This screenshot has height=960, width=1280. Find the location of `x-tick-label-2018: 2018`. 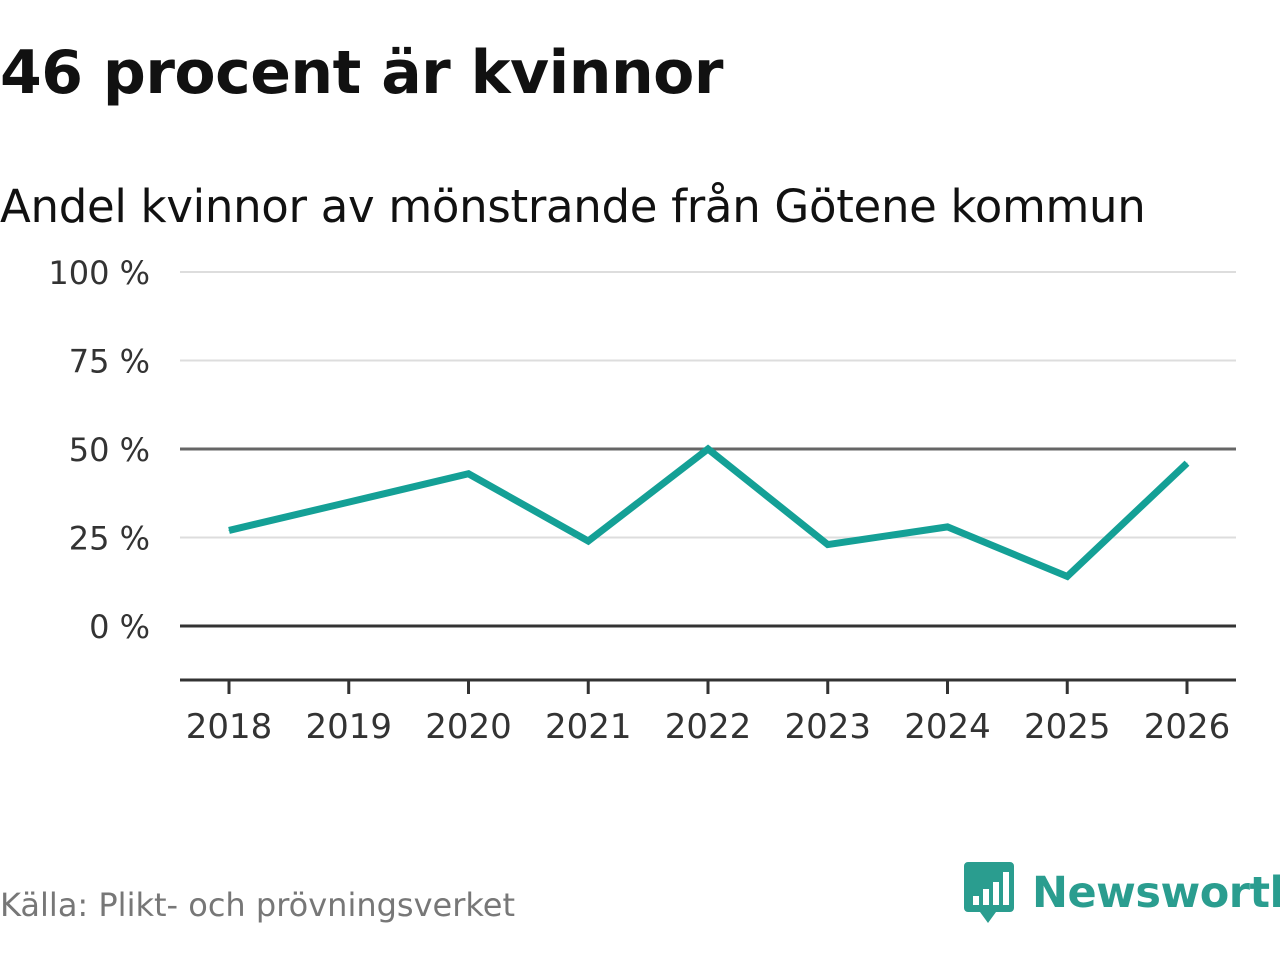

x-tick-label-2018: 2018 is located at coordinates (229, 727).